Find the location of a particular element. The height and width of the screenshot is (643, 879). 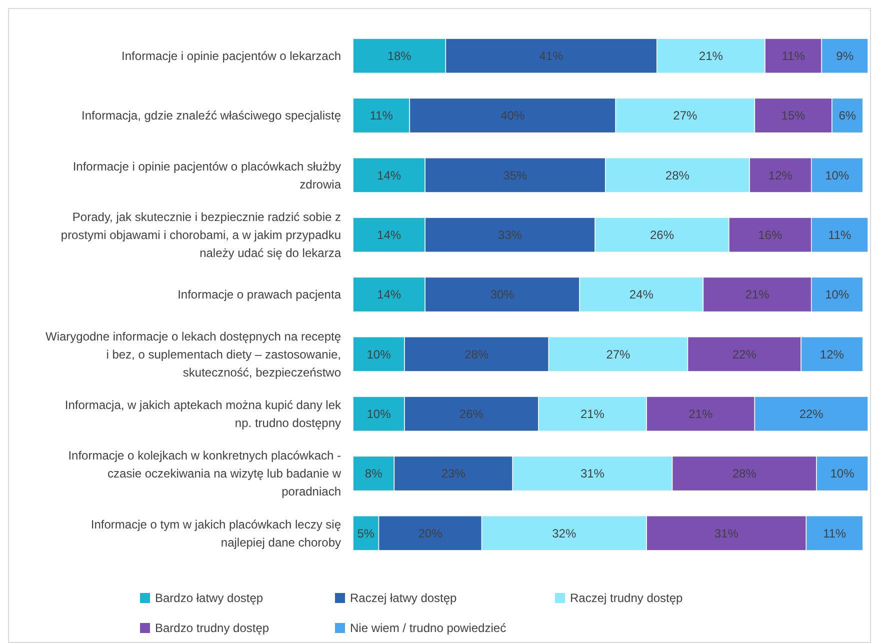

y-tick-label: Informacje o prawach pacjenta is located at coordinates (260, 295).